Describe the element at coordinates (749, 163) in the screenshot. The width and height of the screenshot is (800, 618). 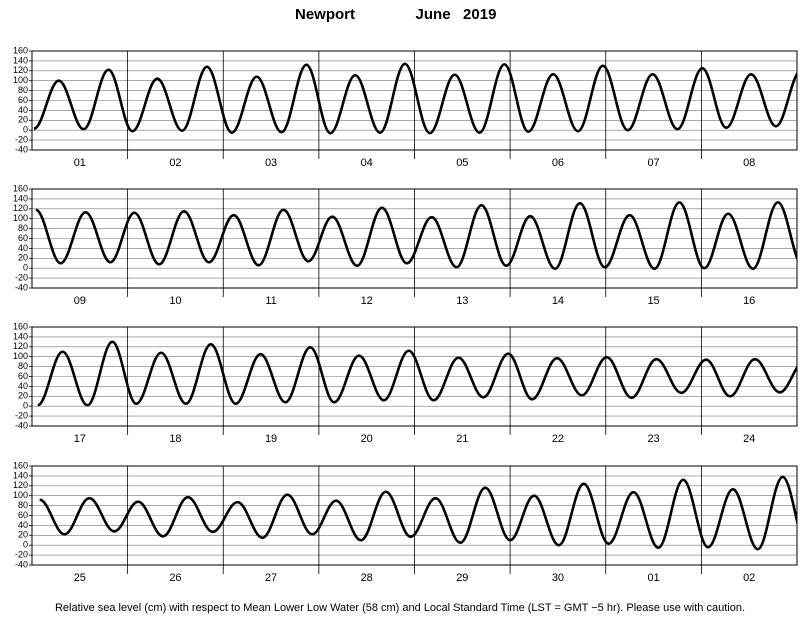
I see `day-label: 08` at that location.